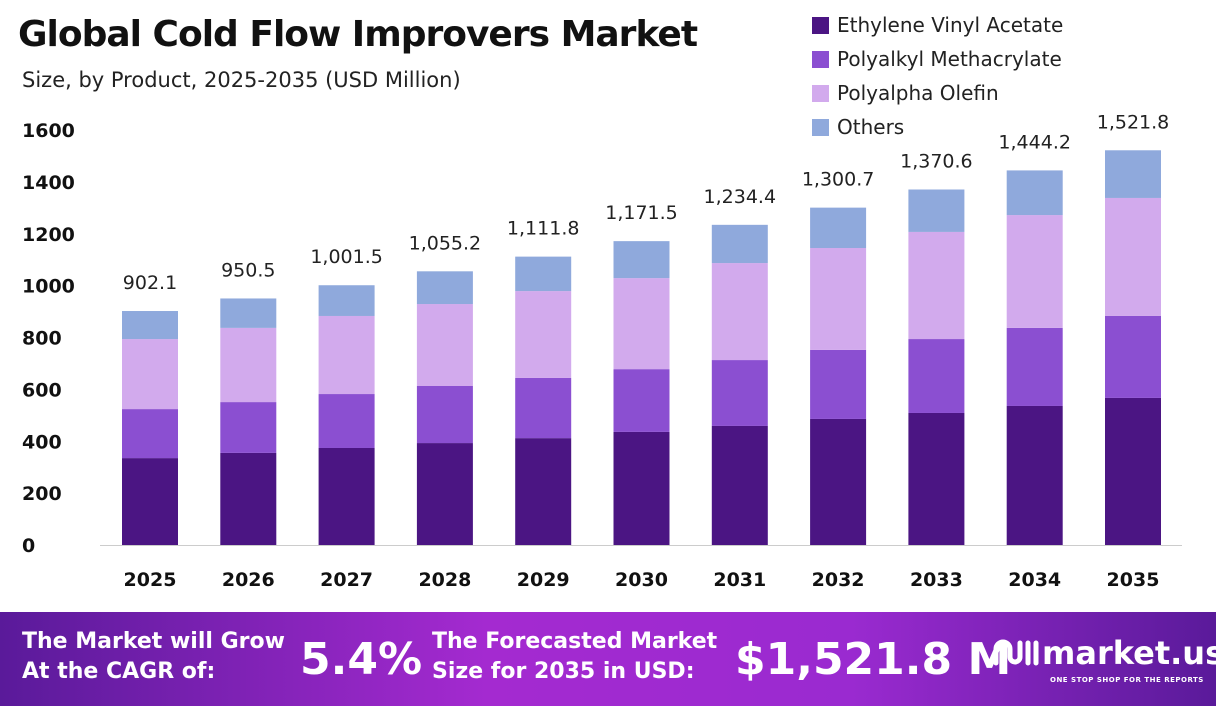 The width and height of the screenshot is (1216, 706). What do you see at coordinates (1034, 580) in the screenshot?
I see `x-tick-label: 2034` at bounding box center [1034, 580].